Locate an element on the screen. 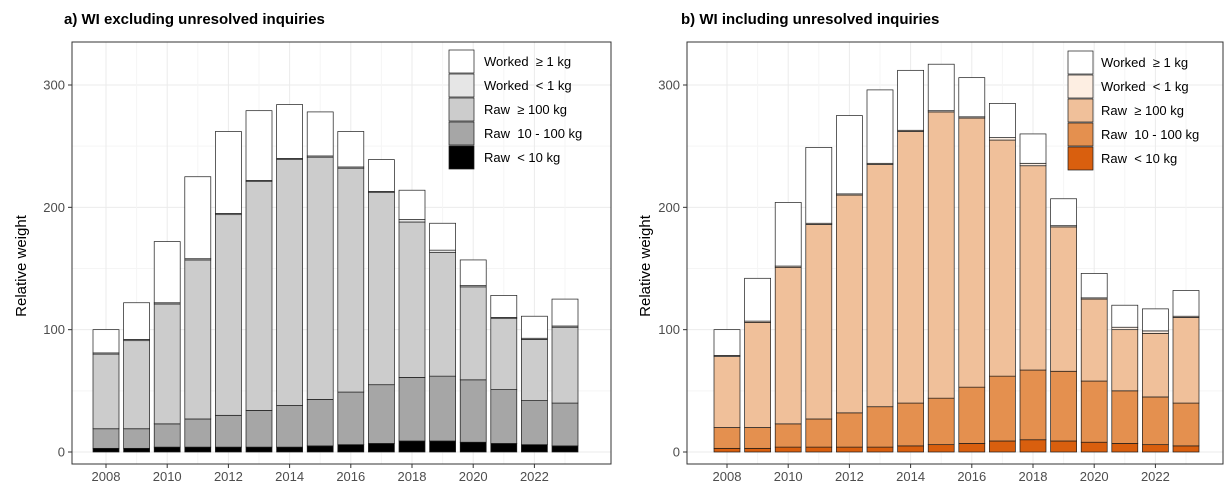 The width and height of the screenshot is (1224, 490). legend-label: Worked ≥ 1 kg is located at coordinates (1144, 62).